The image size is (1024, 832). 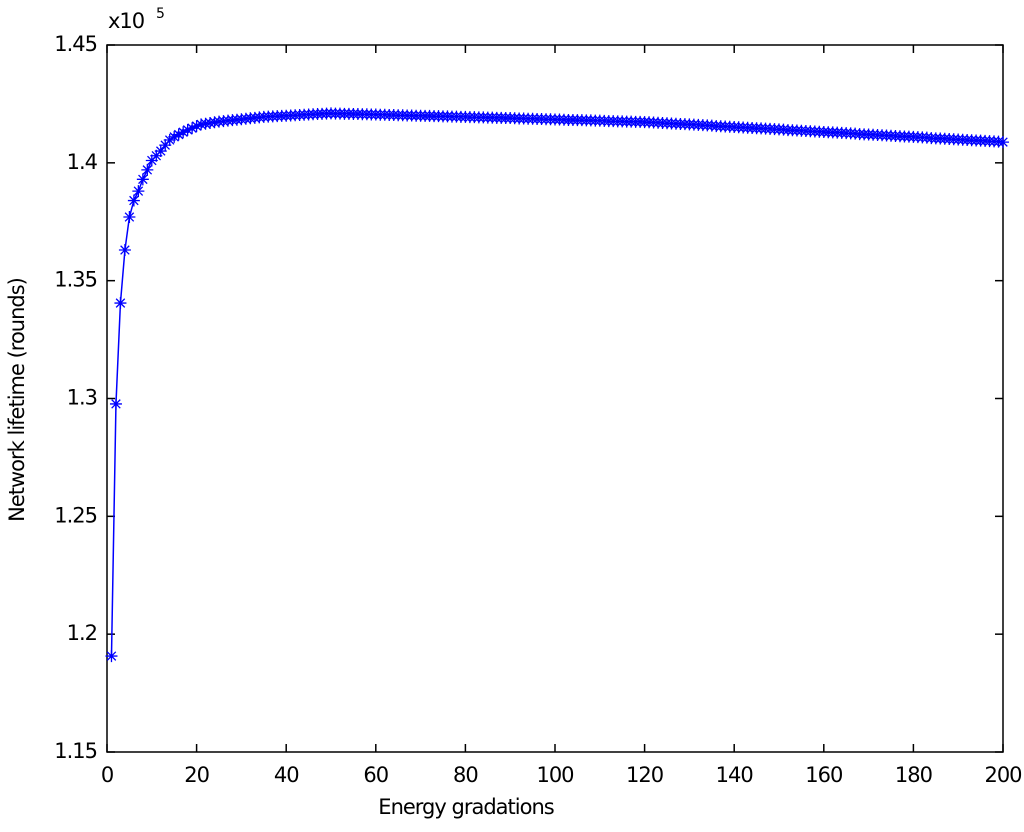 I want to click on y-tick-label: 1.15, so click(x=75, y=751).